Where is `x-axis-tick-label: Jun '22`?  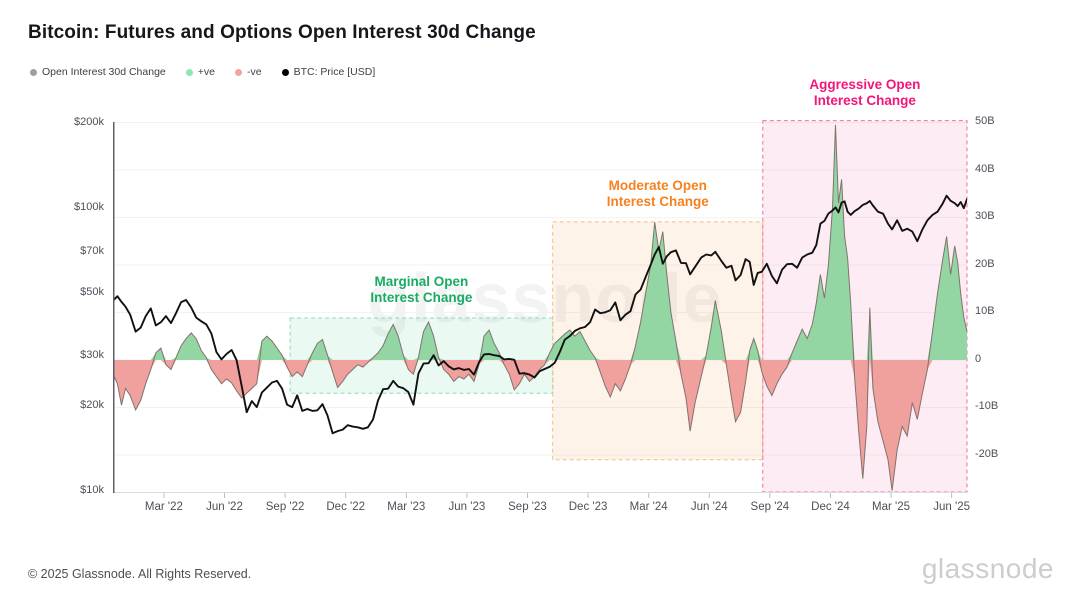 x-axis-tick-label: Jun '22 is located at coordinates (224, 507).